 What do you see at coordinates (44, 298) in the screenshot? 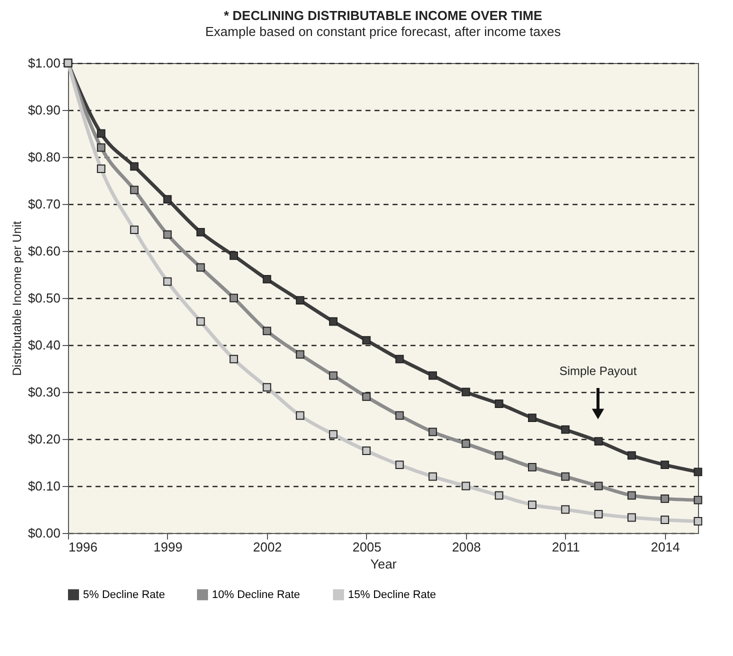
I see `y-tick-label: $0.50` at bounding box center [44, 298].